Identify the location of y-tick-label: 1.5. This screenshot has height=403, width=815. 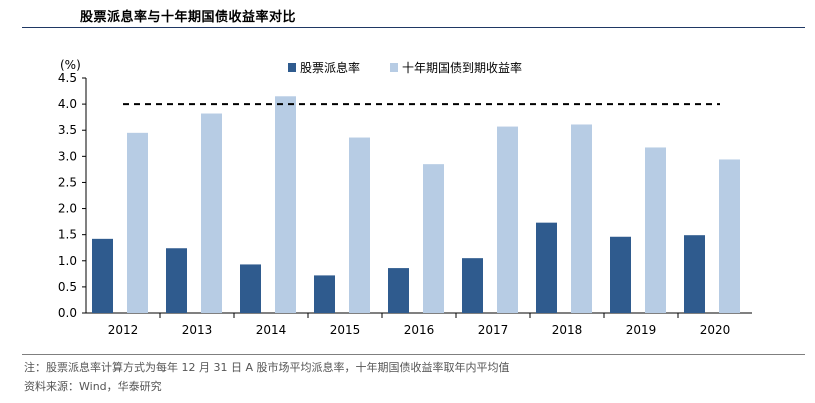
(67, 235).